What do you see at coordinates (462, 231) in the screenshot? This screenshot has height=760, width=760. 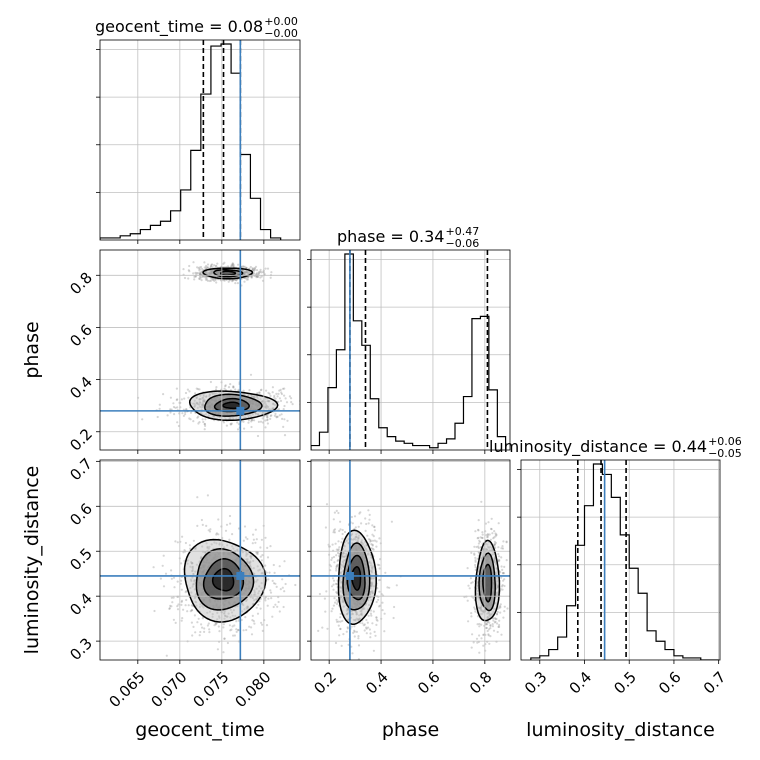 I see `title-upper-error: +0.47` at bounding box center [462, 231].